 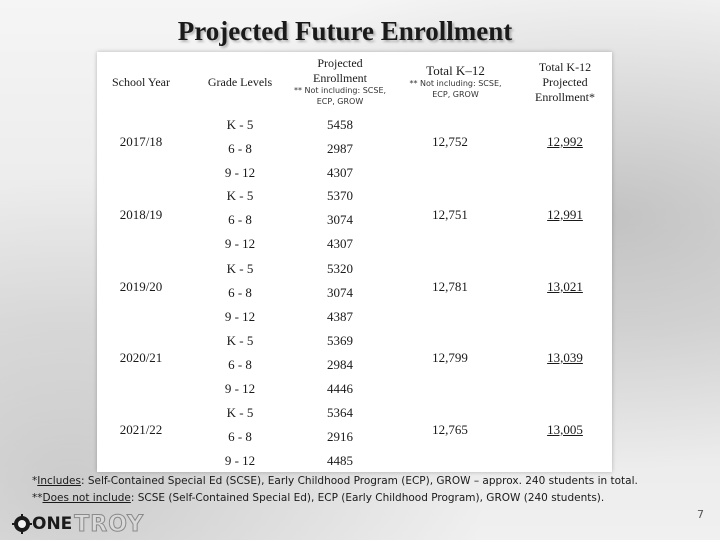 I want to click on footnote-includes-label: Includes, so click(x=59, y=481).